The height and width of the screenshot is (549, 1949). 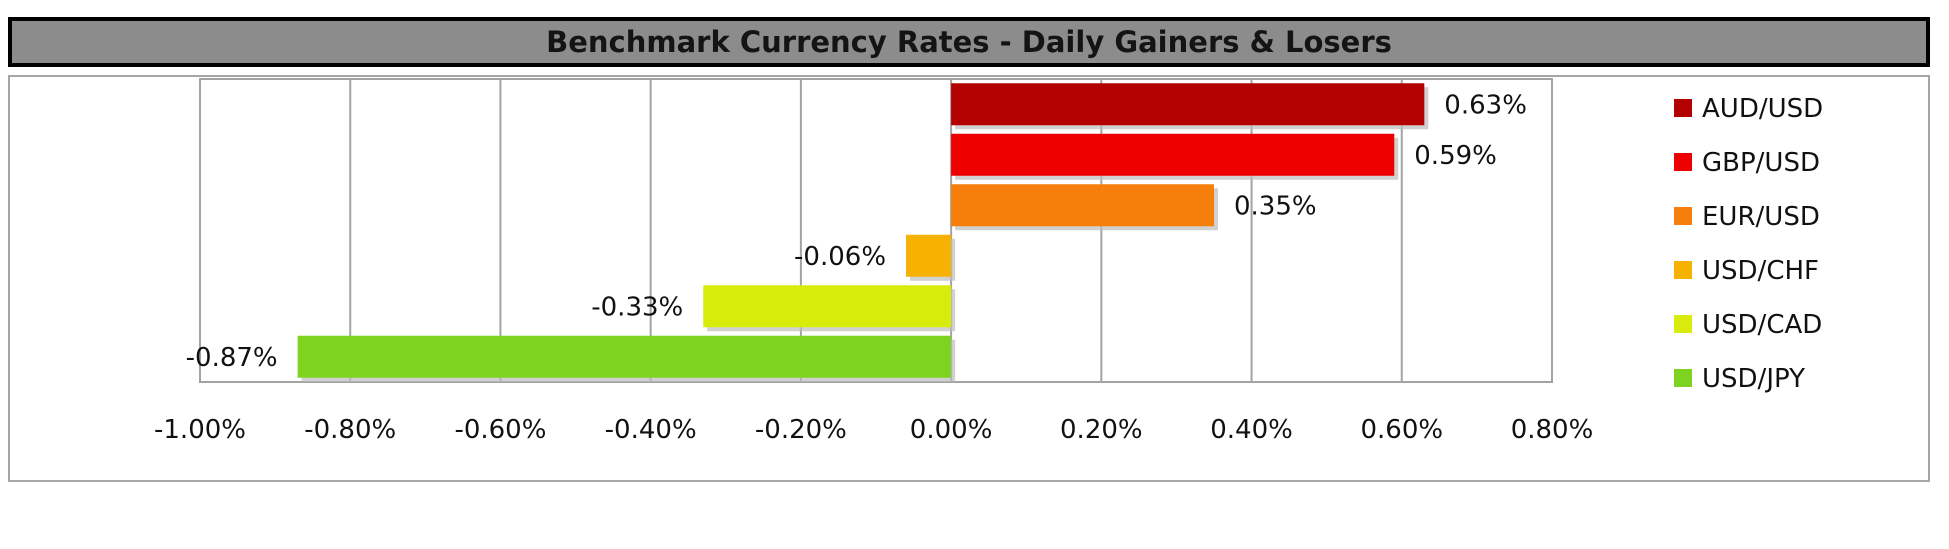 I want to click on x-tick-label: 0.60%, so click(x=1401, y=430).